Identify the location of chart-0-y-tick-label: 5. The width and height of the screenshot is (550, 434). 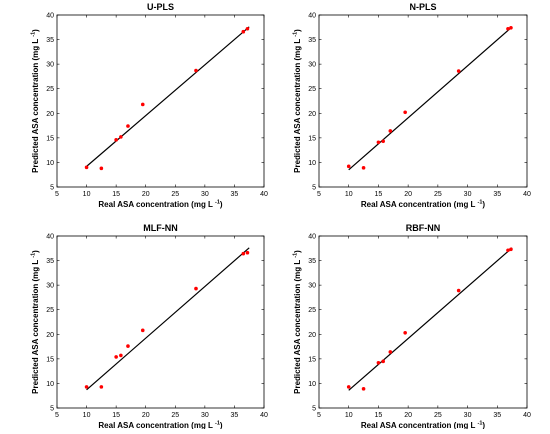
(52, 188).